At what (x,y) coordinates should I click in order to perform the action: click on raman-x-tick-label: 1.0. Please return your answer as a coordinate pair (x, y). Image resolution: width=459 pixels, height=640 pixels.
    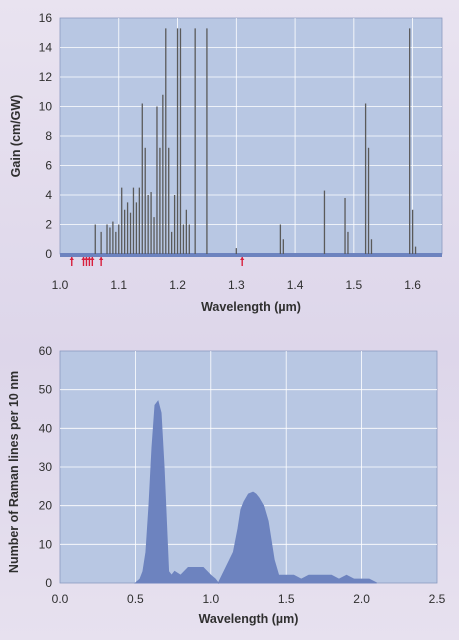
    Looking at the image, I should click on (210, 599).